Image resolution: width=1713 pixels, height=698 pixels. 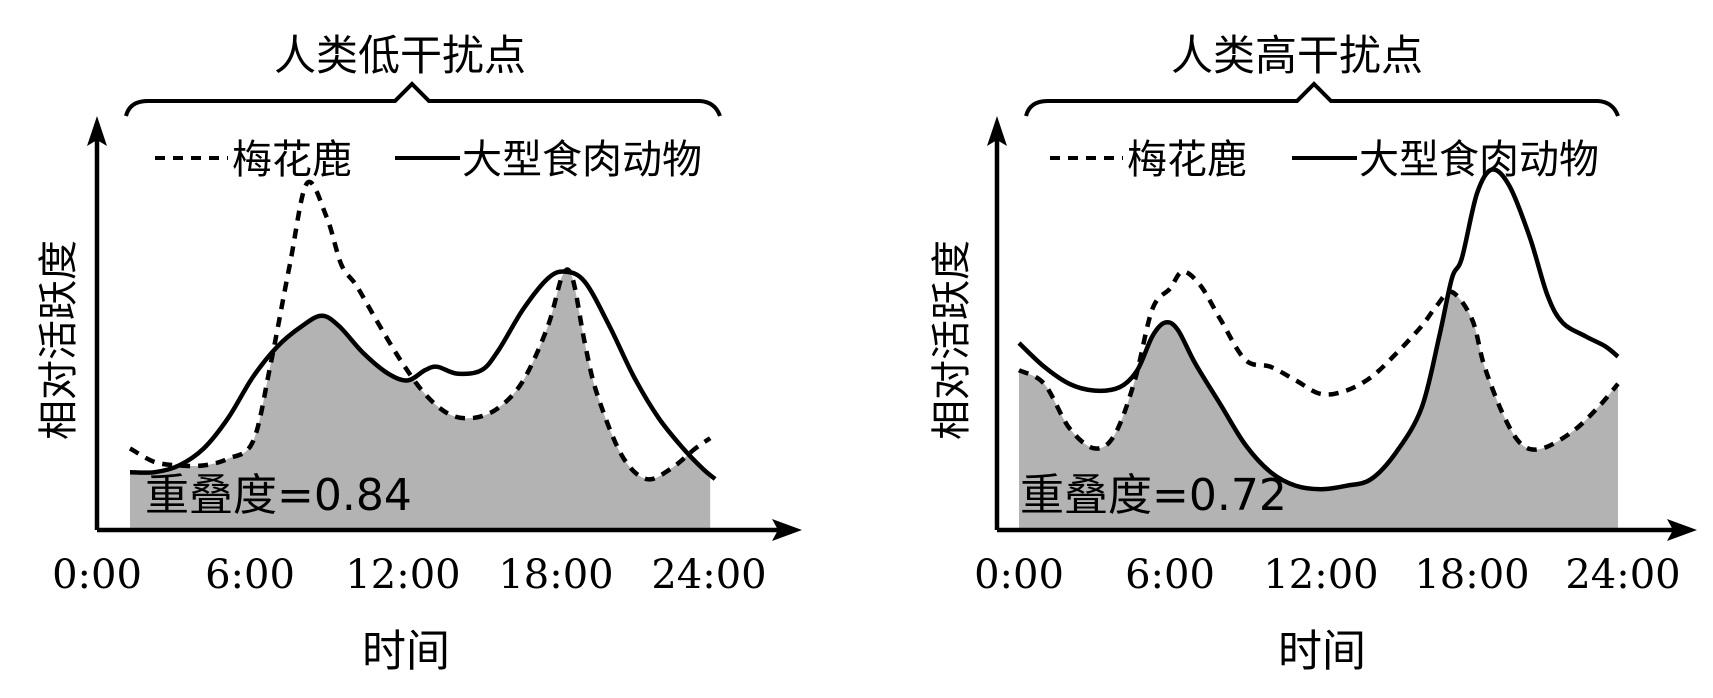 What do you see at coordinates (1153, 495) in the screenshot?
I see `overlap-label: 重叠度=0.72` at bounding box center [1153, 495].